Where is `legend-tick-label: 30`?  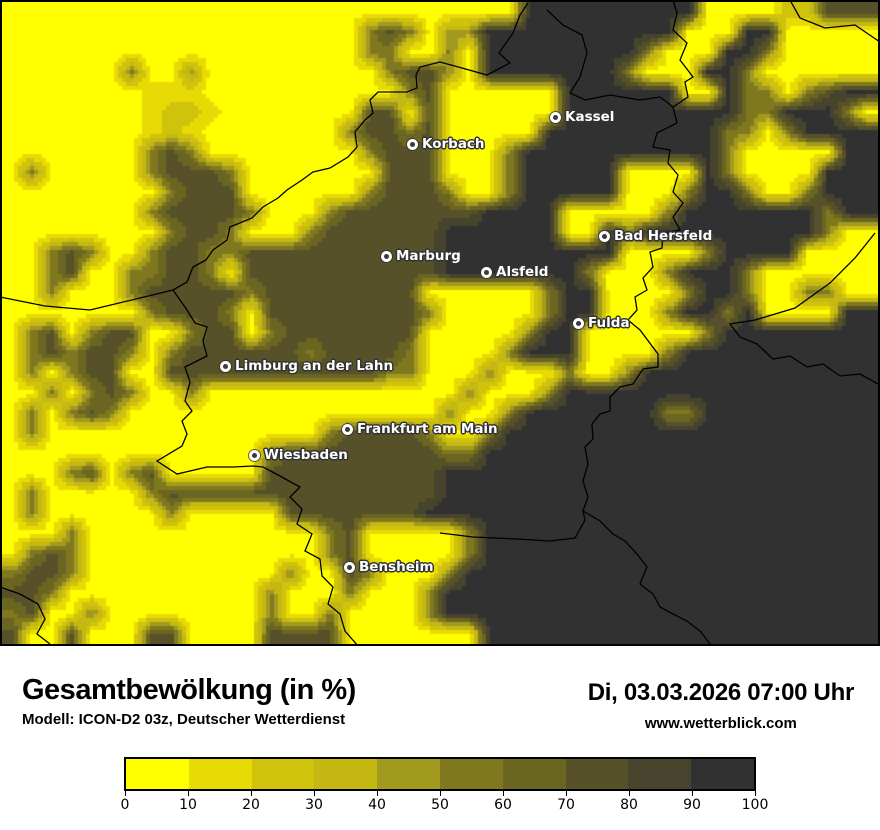
legend-tick-label: 30 is located at coordinates (314, 805).